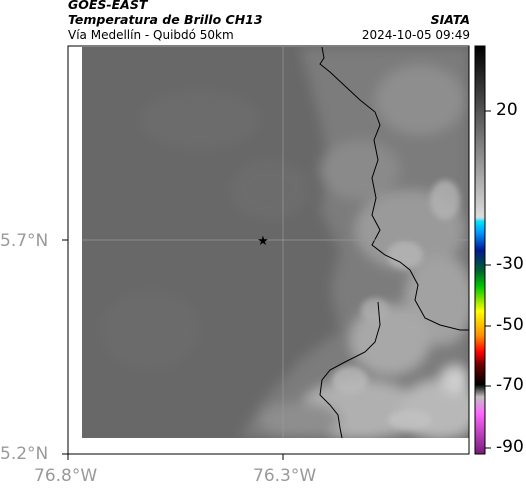  I want to click on agency-label: SIATA, so click(450, 19).